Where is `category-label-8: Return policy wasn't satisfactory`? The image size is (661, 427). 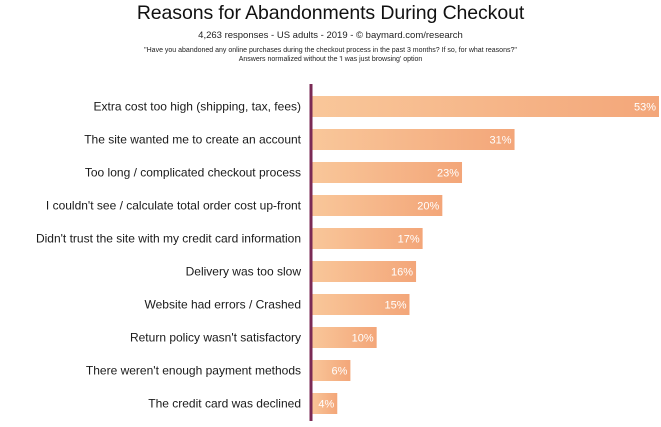
category-label-8: Return policy wasn't satisfactory is located at coordinates (215, 338).